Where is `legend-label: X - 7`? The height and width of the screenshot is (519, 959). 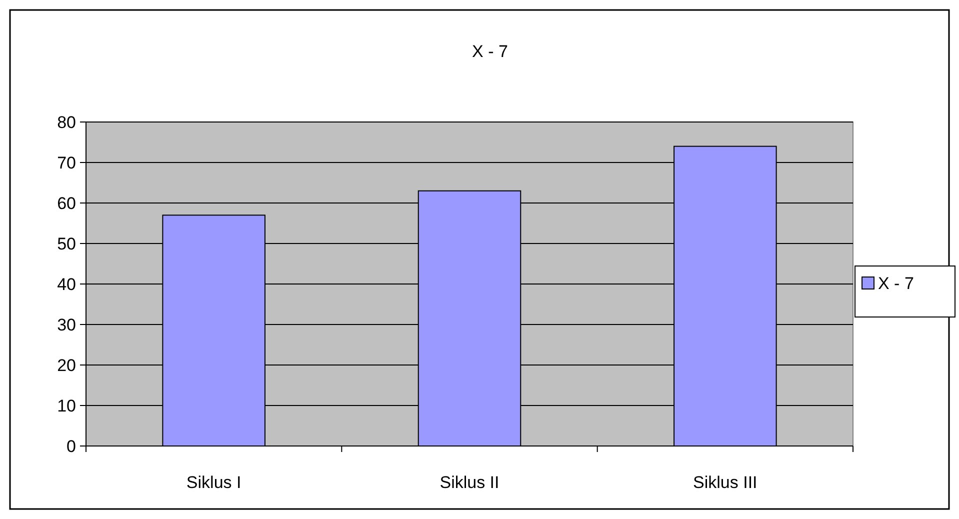 legend-label: X - 7 is located at coordinates (896, 283).